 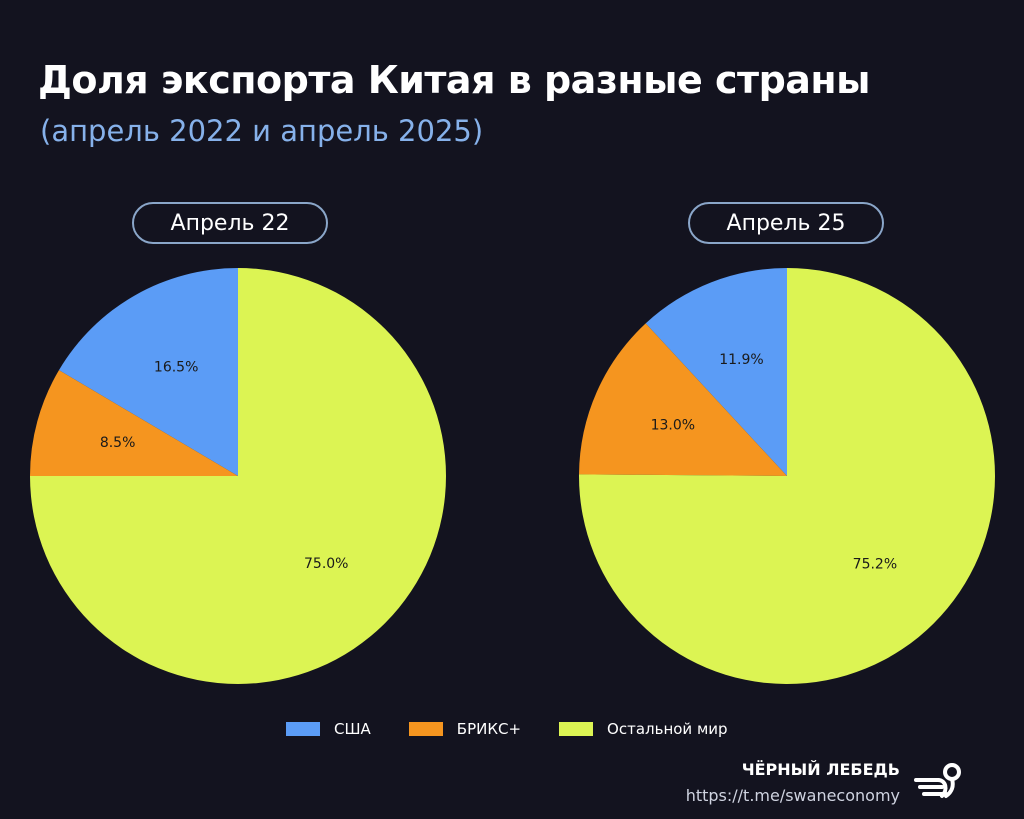 I want to click on legend: США БРИКС+ Остальной мир, so click(x=526, y=729).